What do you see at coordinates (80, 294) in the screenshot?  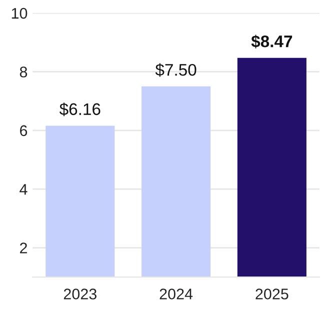 I see `x-tick-label: 2023` at bounding box center [80, 294].